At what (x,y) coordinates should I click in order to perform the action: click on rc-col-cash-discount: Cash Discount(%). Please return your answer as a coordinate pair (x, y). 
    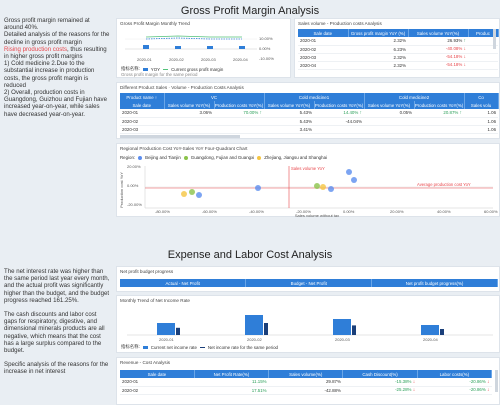
    Looking at the image, I should click on (380, 374).